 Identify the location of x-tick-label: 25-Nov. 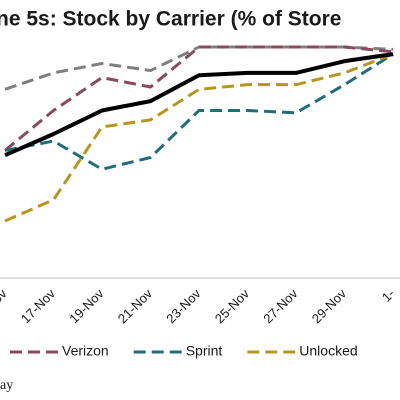
(232, 306).